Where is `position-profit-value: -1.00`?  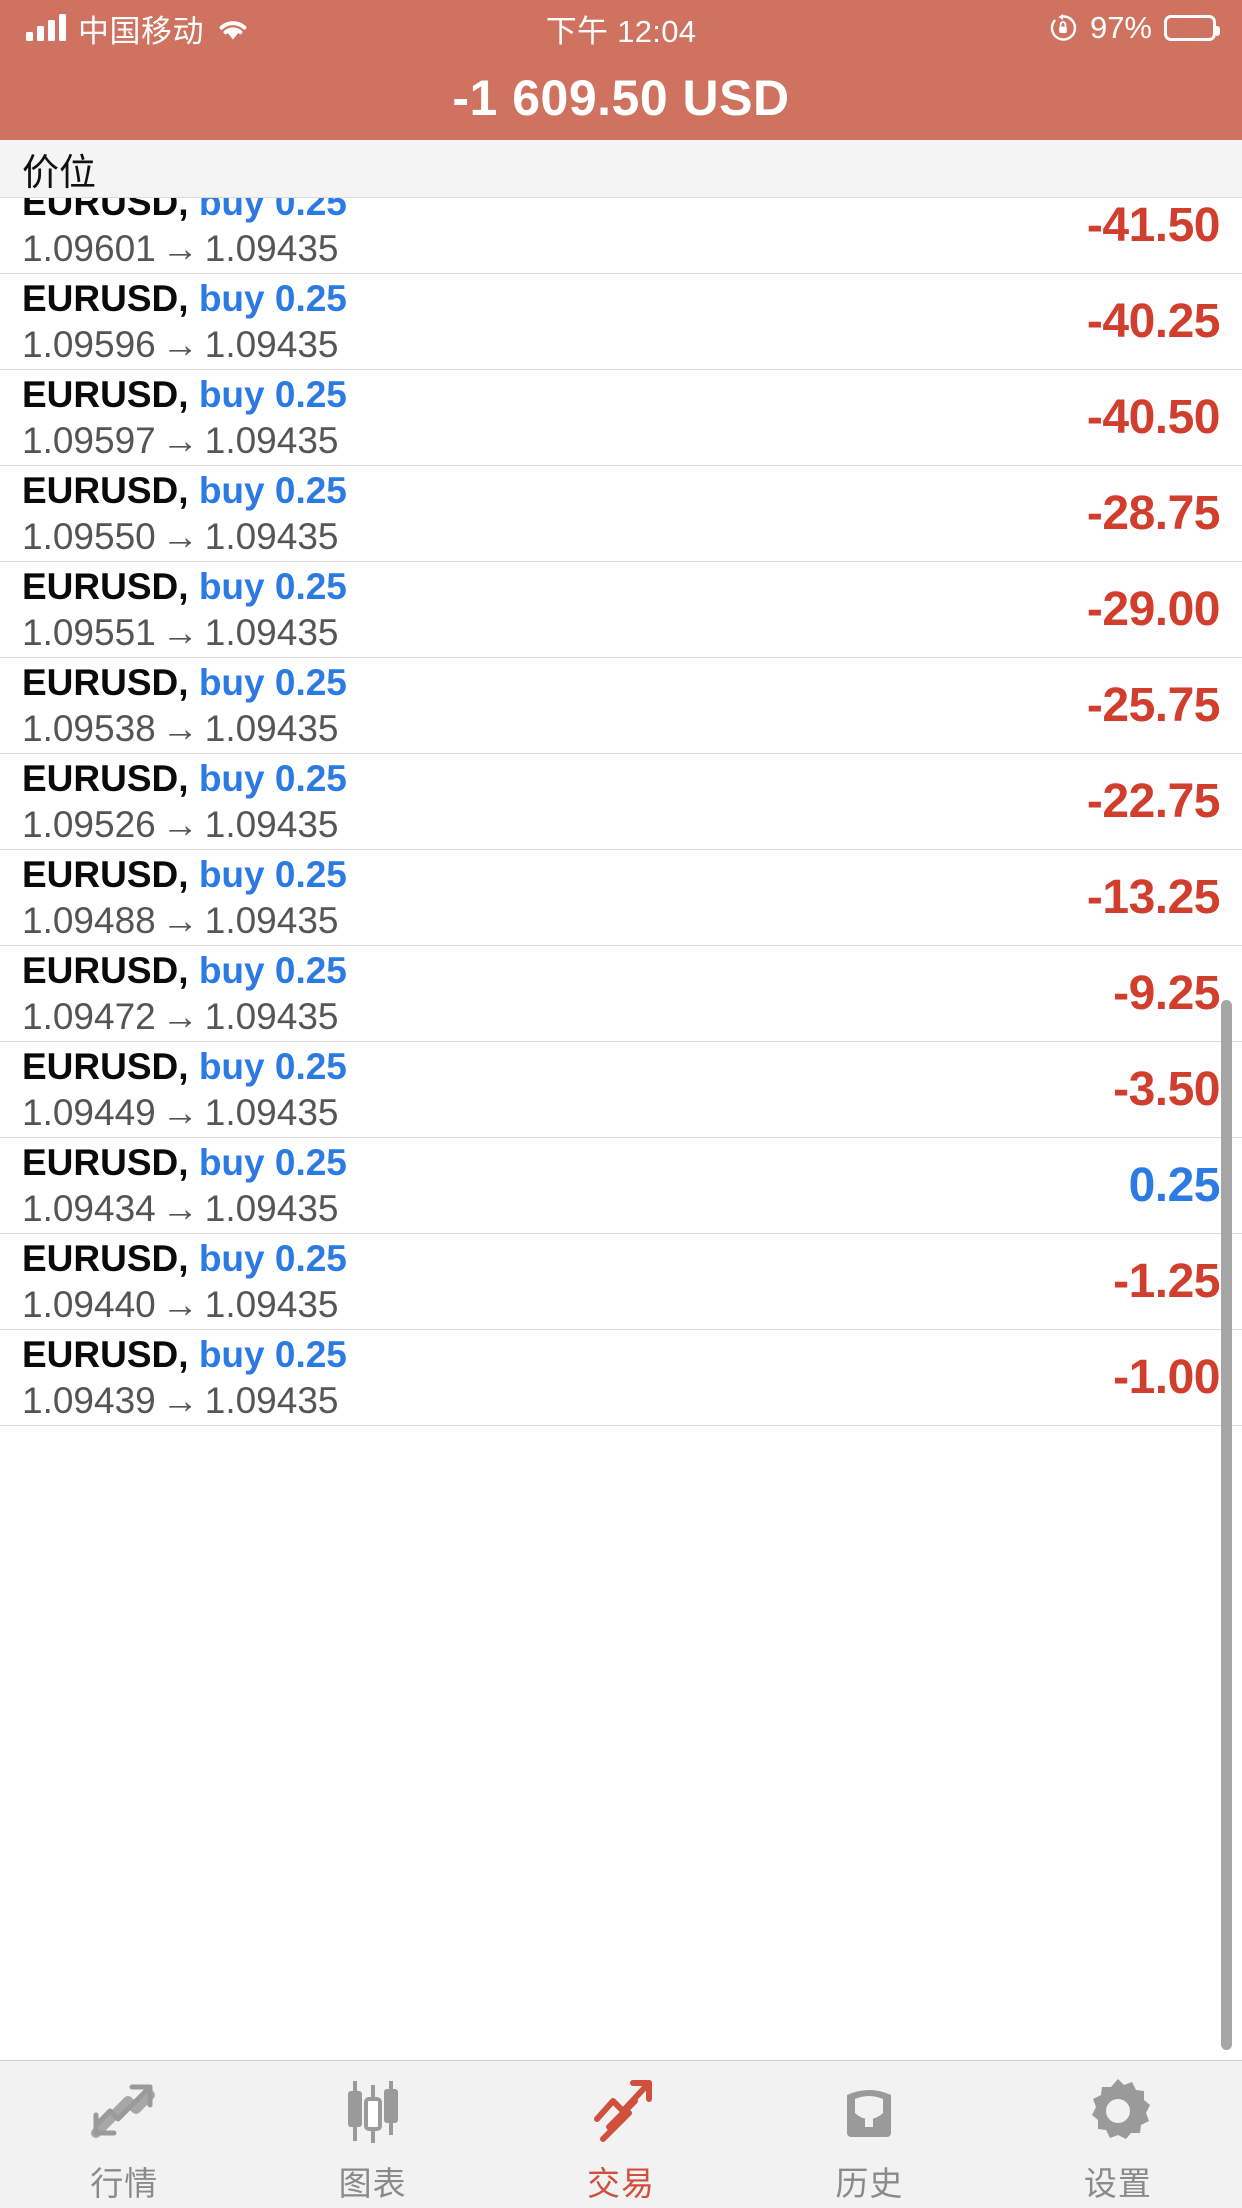 position-profit-value: -1.00 is located at coordinates (1166, 1377).